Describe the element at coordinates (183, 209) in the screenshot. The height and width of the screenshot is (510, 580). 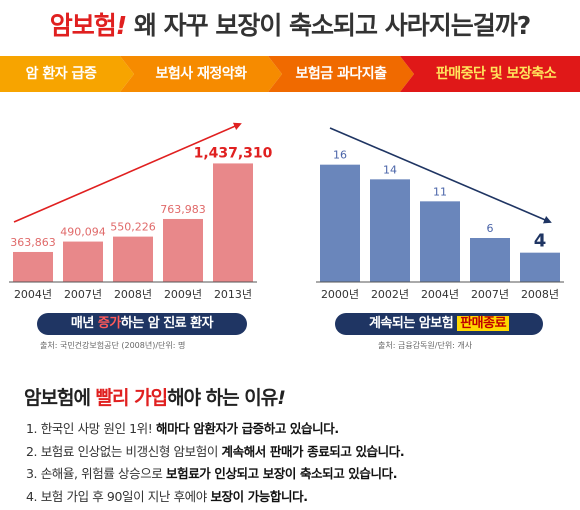
I see `value-label-4: 763,983` at that location.